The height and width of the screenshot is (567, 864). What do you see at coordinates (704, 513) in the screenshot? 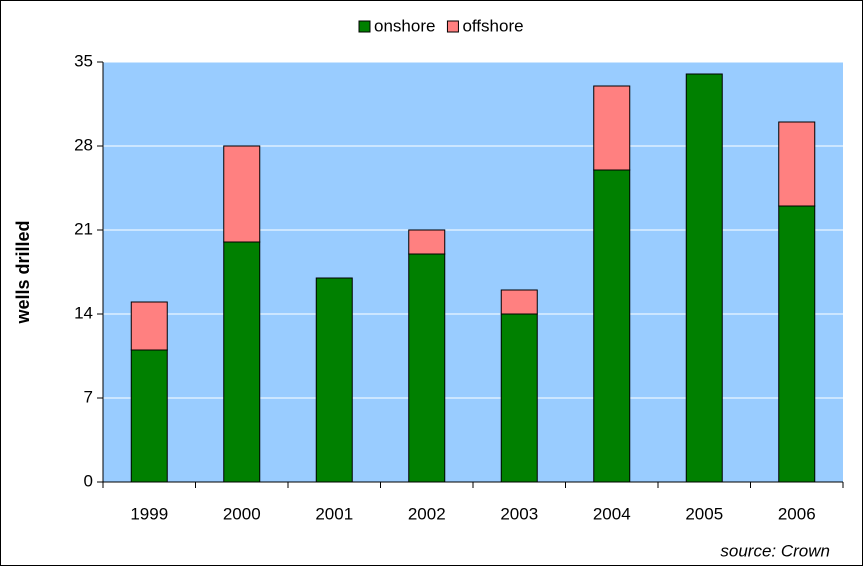
I see `x-tick-label: 2005` at bounding box center [704, 513].